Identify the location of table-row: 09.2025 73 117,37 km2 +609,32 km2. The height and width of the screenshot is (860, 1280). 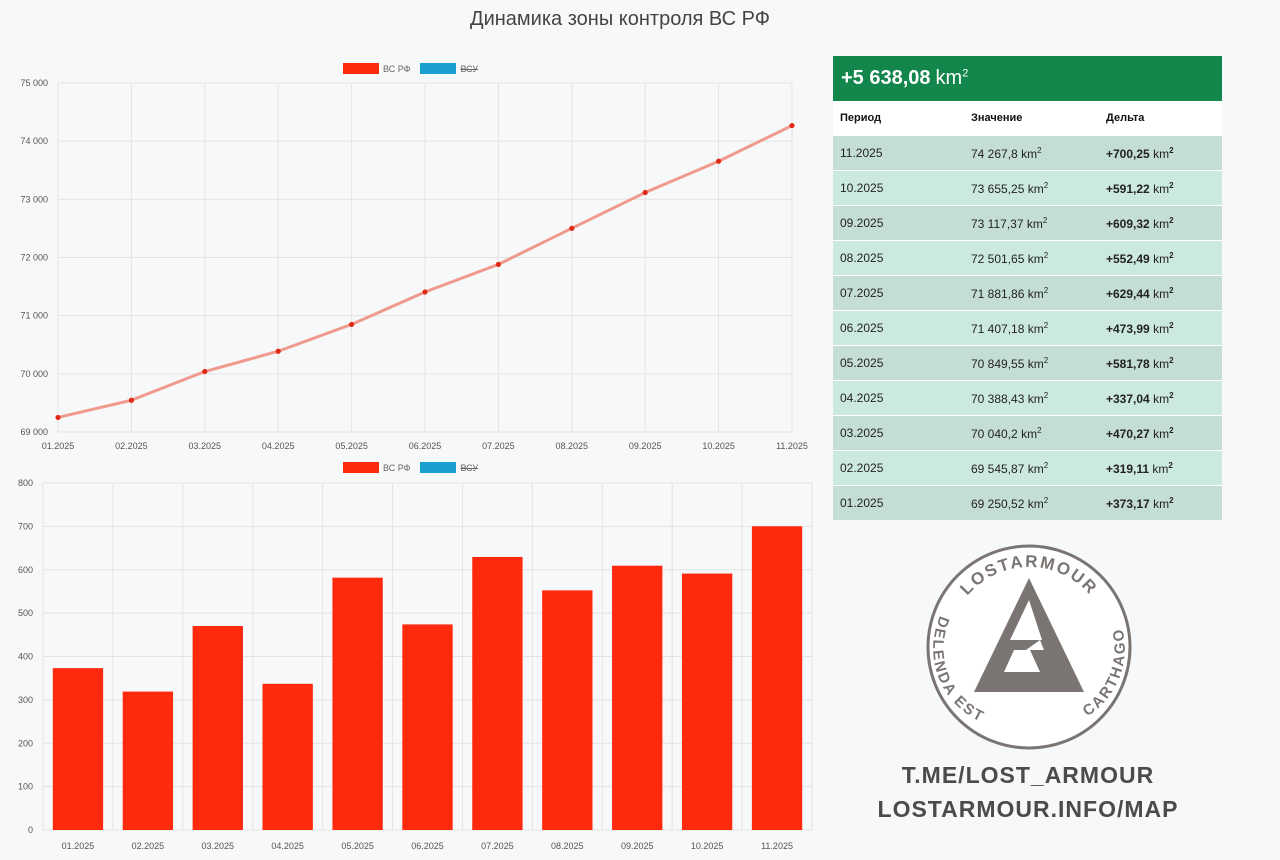
(1027, 223).